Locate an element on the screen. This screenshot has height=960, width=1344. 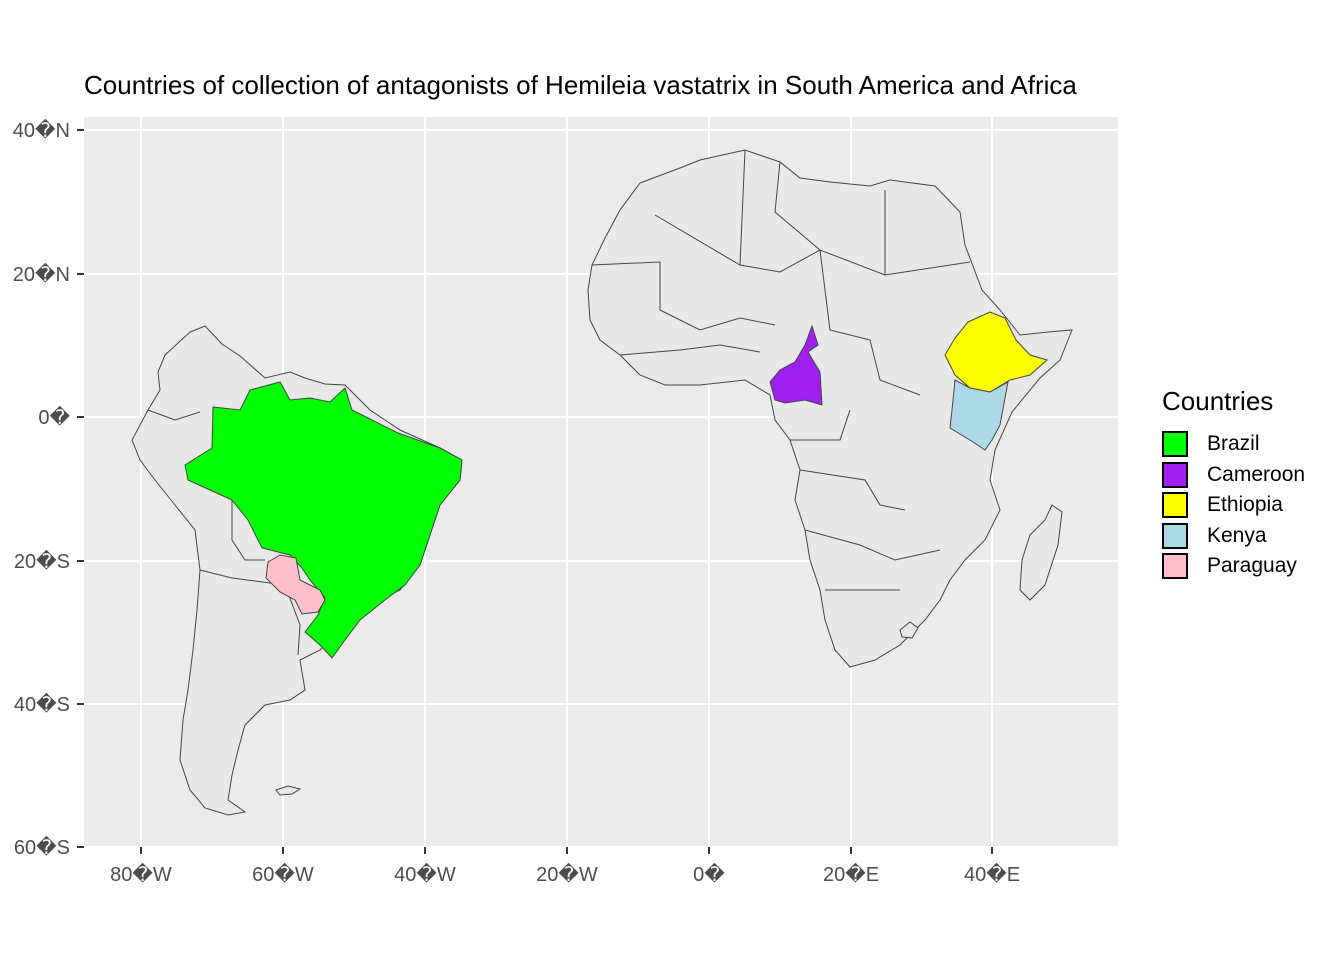
x-tick-label: 20�E is located at coordinates (851, 874).